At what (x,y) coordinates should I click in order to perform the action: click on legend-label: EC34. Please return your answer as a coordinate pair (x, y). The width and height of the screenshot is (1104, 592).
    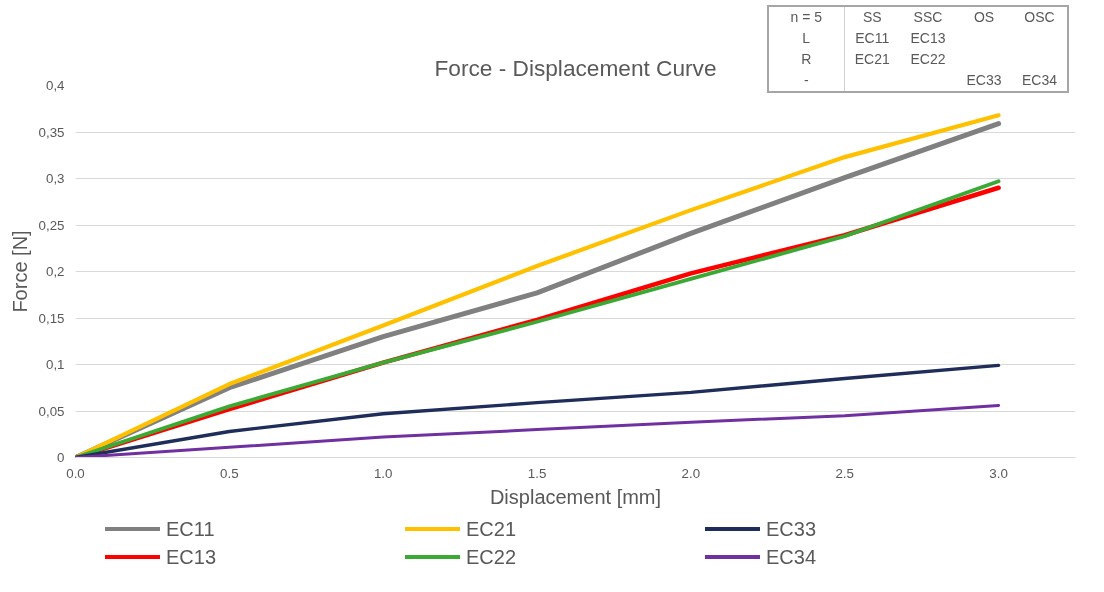
    Looking at the image, I should click on (791, 557).